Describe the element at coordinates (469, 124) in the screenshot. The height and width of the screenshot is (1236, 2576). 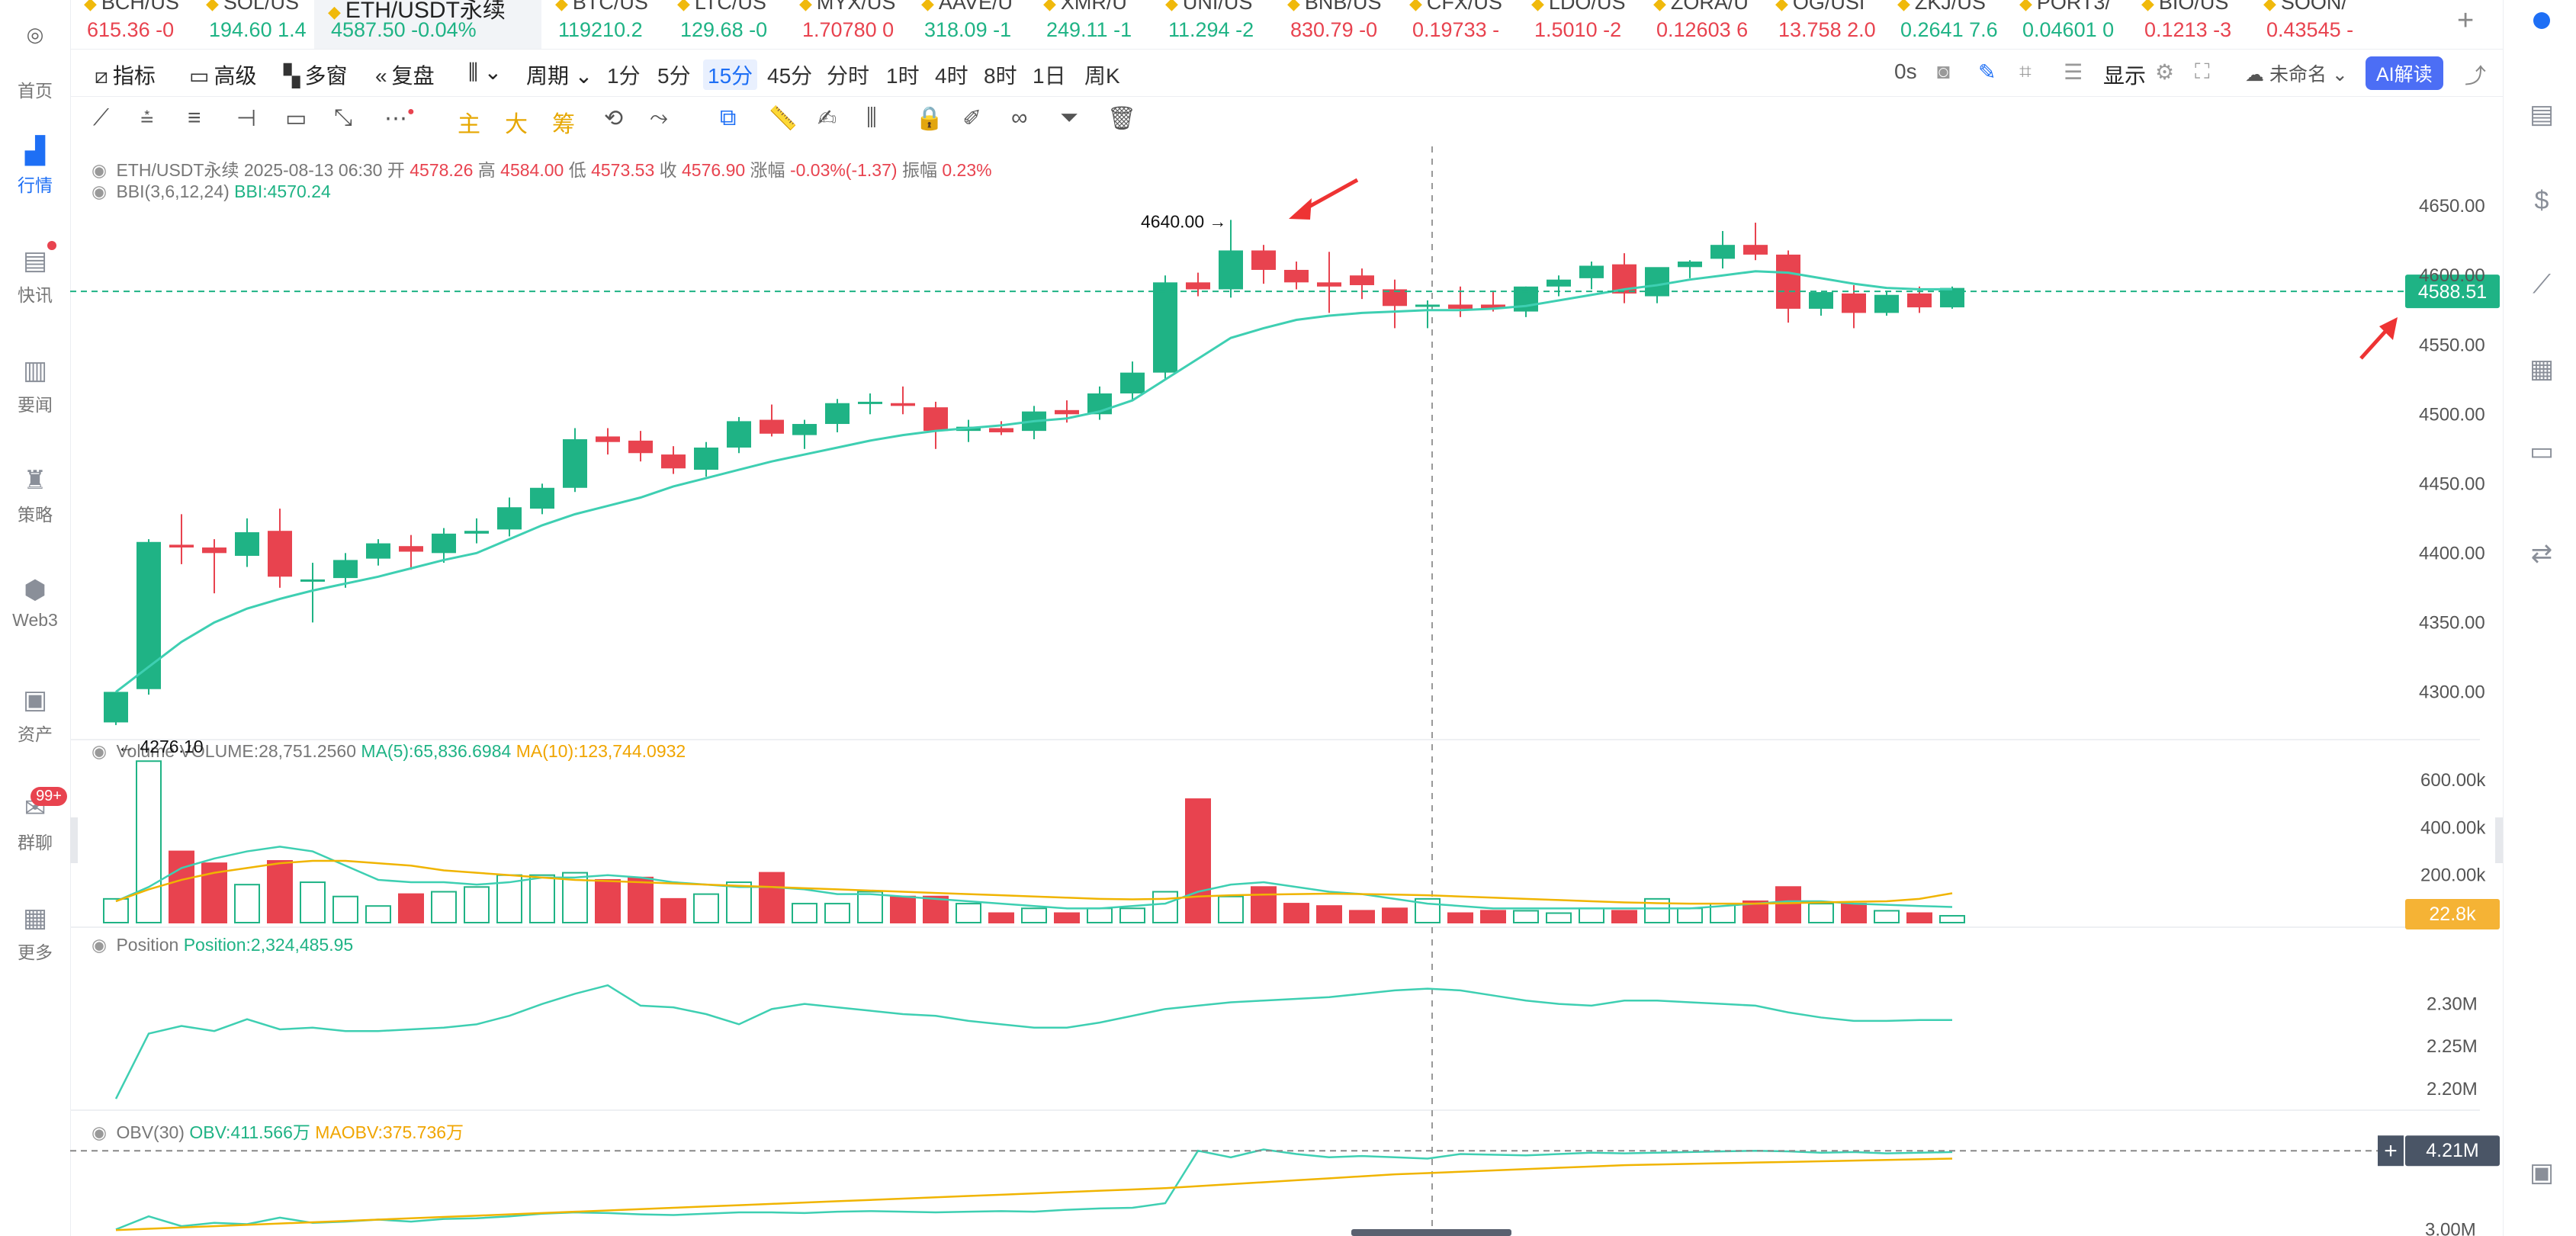
I see `main-chip-button: 主` at that location.